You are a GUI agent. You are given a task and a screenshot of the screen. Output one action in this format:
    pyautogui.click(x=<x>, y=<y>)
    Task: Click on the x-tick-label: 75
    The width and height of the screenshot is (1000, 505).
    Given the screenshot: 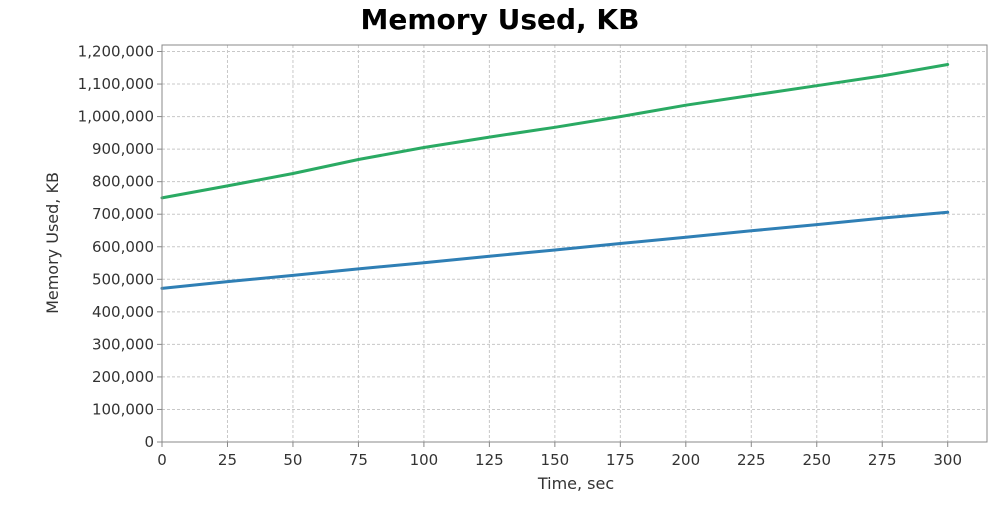 What is the action you would take?
    pyautogui.click(x=358, y=460)
    